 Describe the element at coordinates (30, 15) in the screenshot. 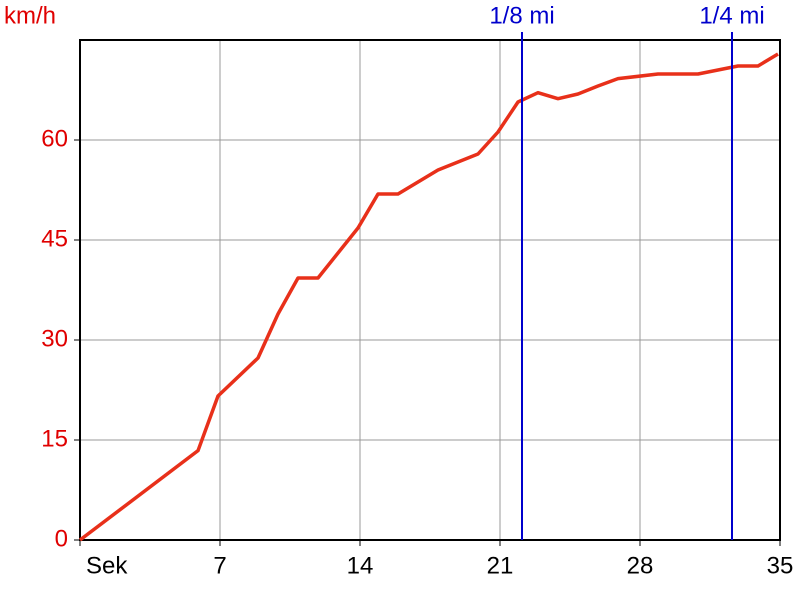

I see `y-axis-label: km/h` at that location.